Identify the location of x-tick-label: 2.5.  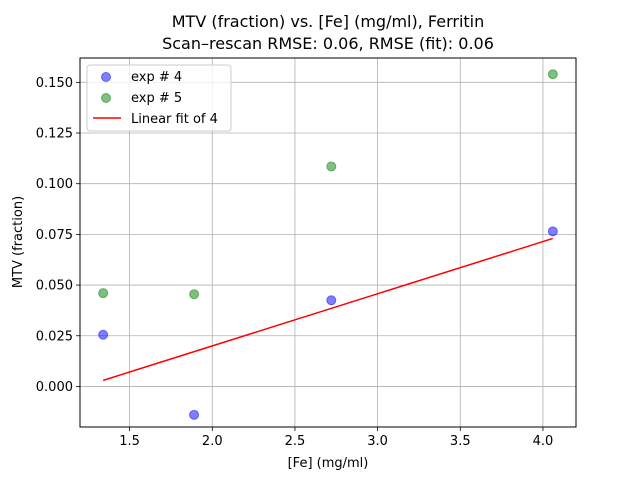
(295, 441).